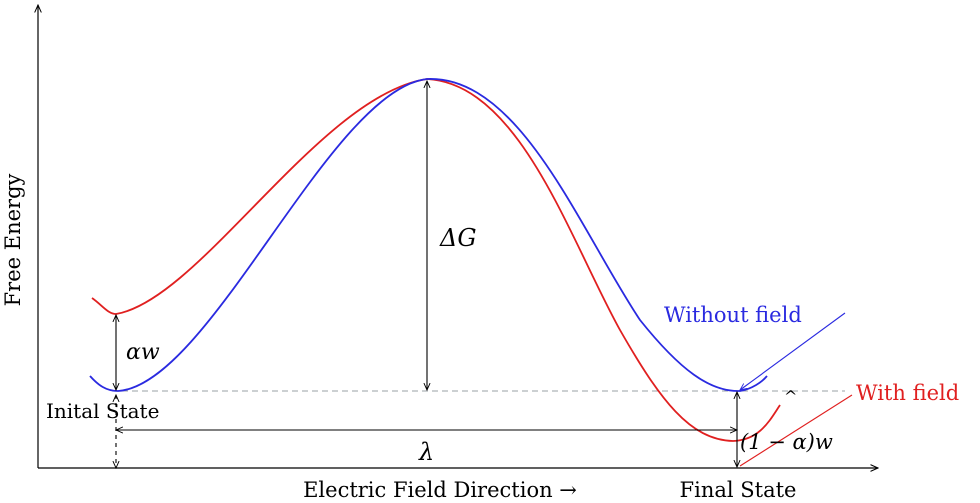 This screenshot has height=503, width=980. I want to click on one-minus-alpha-w-label: (1 − α)w, so click(786, 442).